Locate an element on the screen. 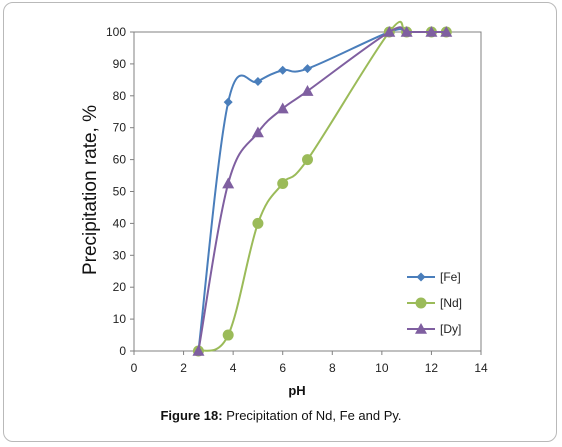 The image size is (562, 447). y-tick-label: 90 is located at coordinates (120, 64).